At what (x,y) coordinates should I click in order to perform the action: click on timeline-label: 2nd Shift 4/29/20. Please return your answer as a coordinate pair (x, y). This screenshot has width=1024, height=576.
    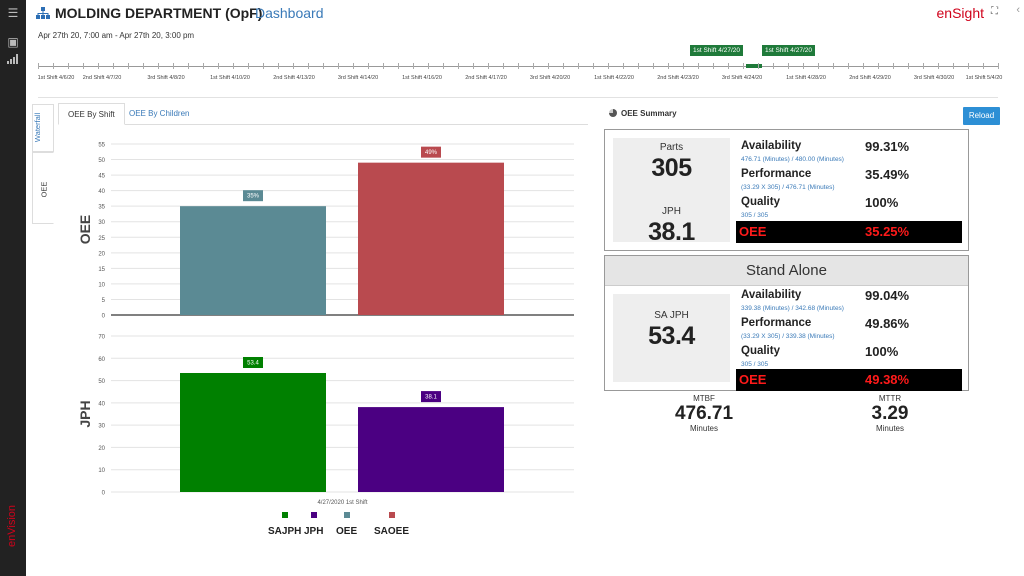
    Looking at the image, I should click on (870, 78).